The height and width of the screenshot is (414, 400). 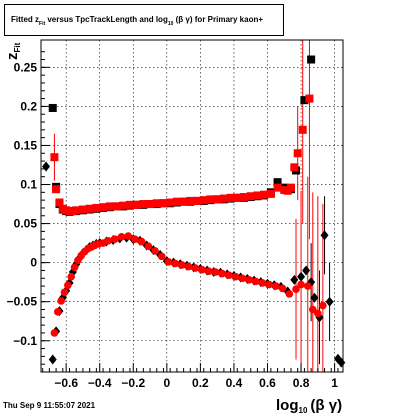 I want to click on svg-text: zFit, so click(x=13, y=51).